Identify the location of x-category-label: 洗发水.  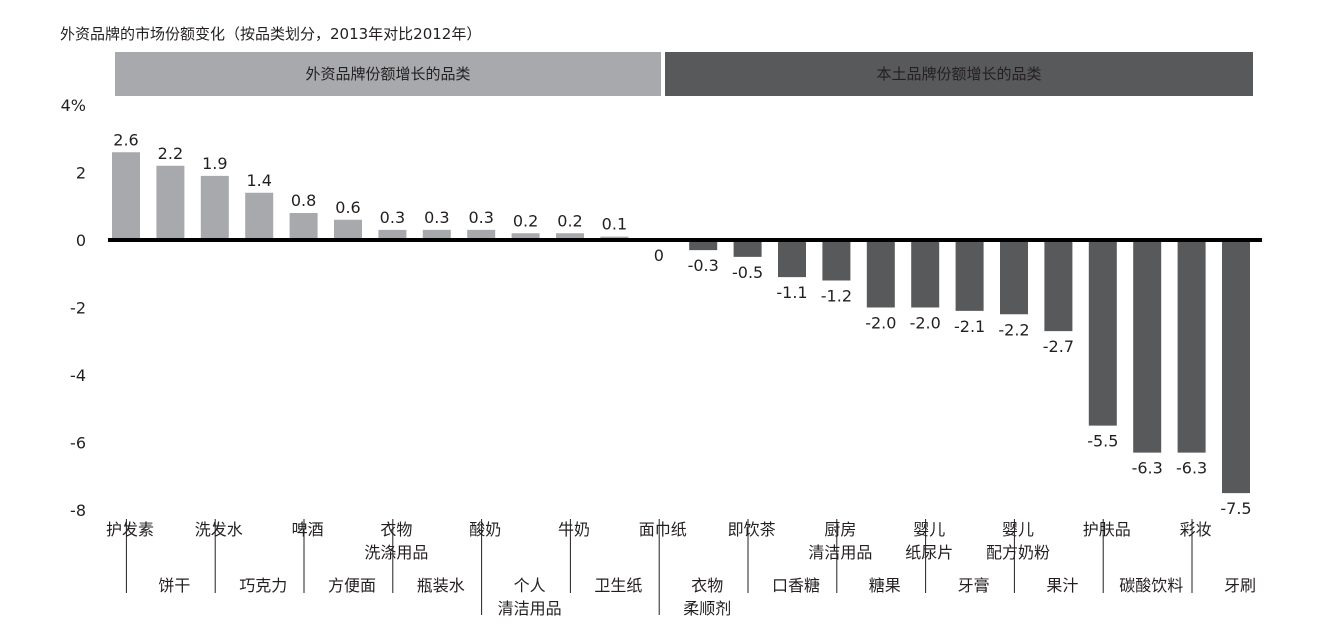
(219, 529).